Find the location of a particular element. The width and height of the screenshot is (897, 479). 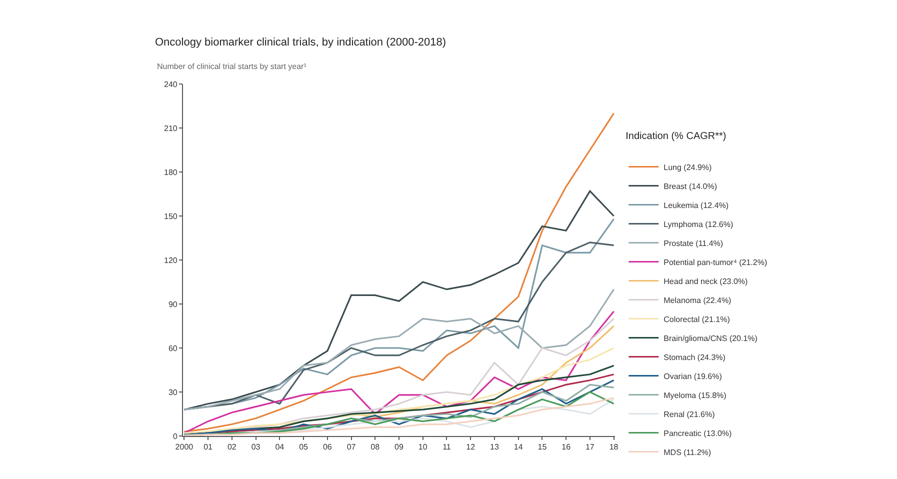

x-tick-label: 08 is located at coordinates (375, 447).